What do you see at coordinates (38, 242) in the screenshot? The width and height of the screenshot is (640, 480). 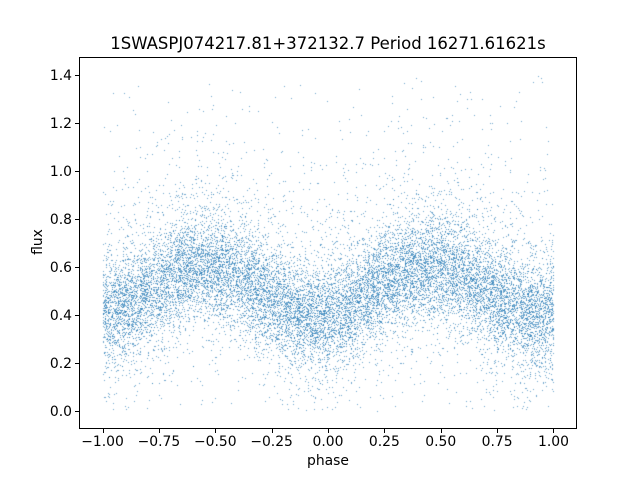 I see `y-axis-label: flux` at bounding box center [38, 242].